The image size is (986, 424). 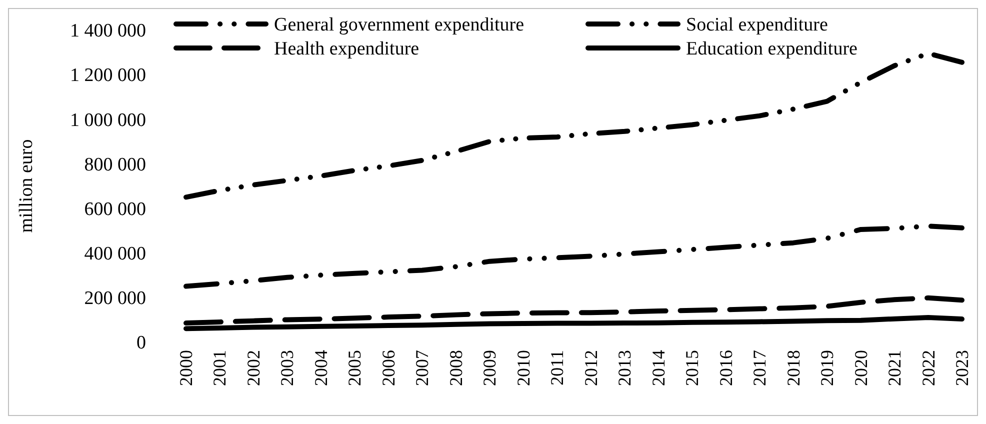 What do you see at coordinates (320, 368) in the screenshot?
I see `x-tick-label: 2004` at bounding box center [320, 368].